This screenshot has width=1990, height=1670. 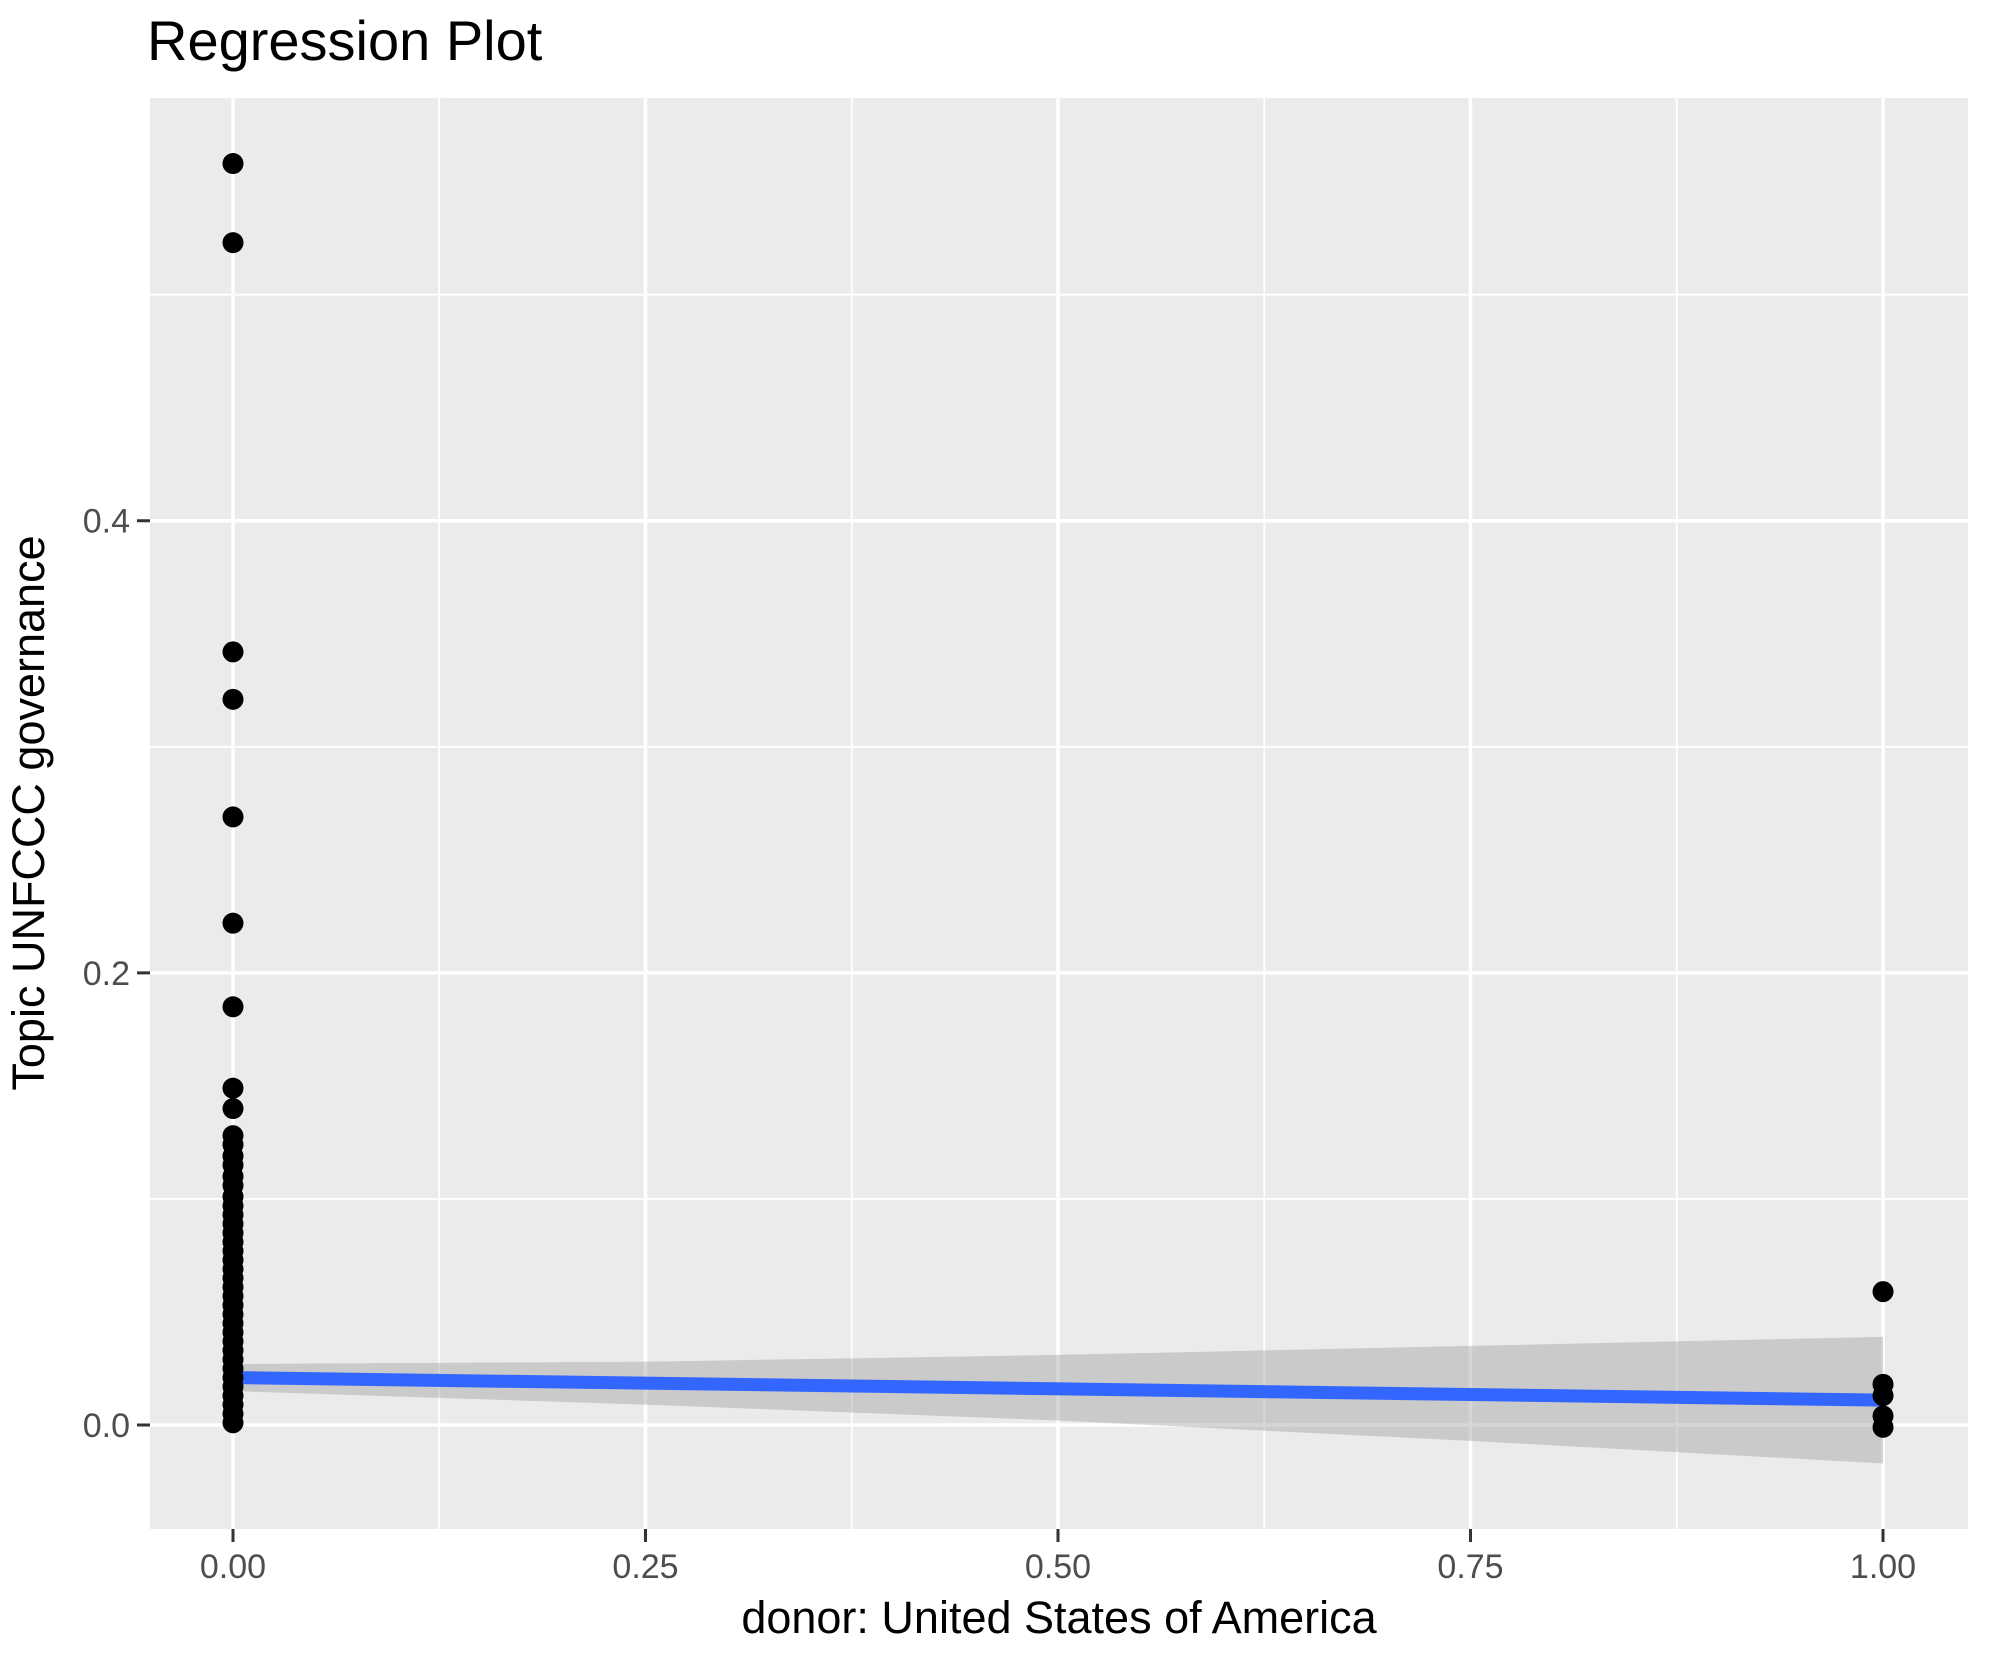 What do you see at coordinates (106, 974) in the screenshot?
I see `y-tick-label: 0.2` at bounding box center [106, 974].